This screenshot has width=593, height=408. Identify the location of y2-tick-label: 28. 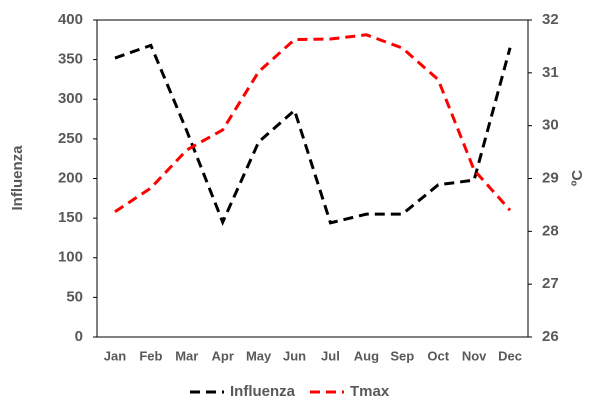
(550, 230).